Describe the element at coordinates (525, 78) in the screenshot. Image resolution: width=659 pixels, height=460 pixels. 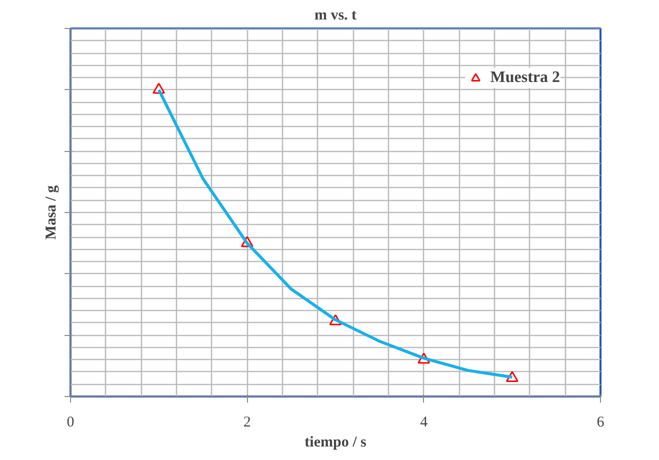
I see `legend-label: Muestra 2` at that location.